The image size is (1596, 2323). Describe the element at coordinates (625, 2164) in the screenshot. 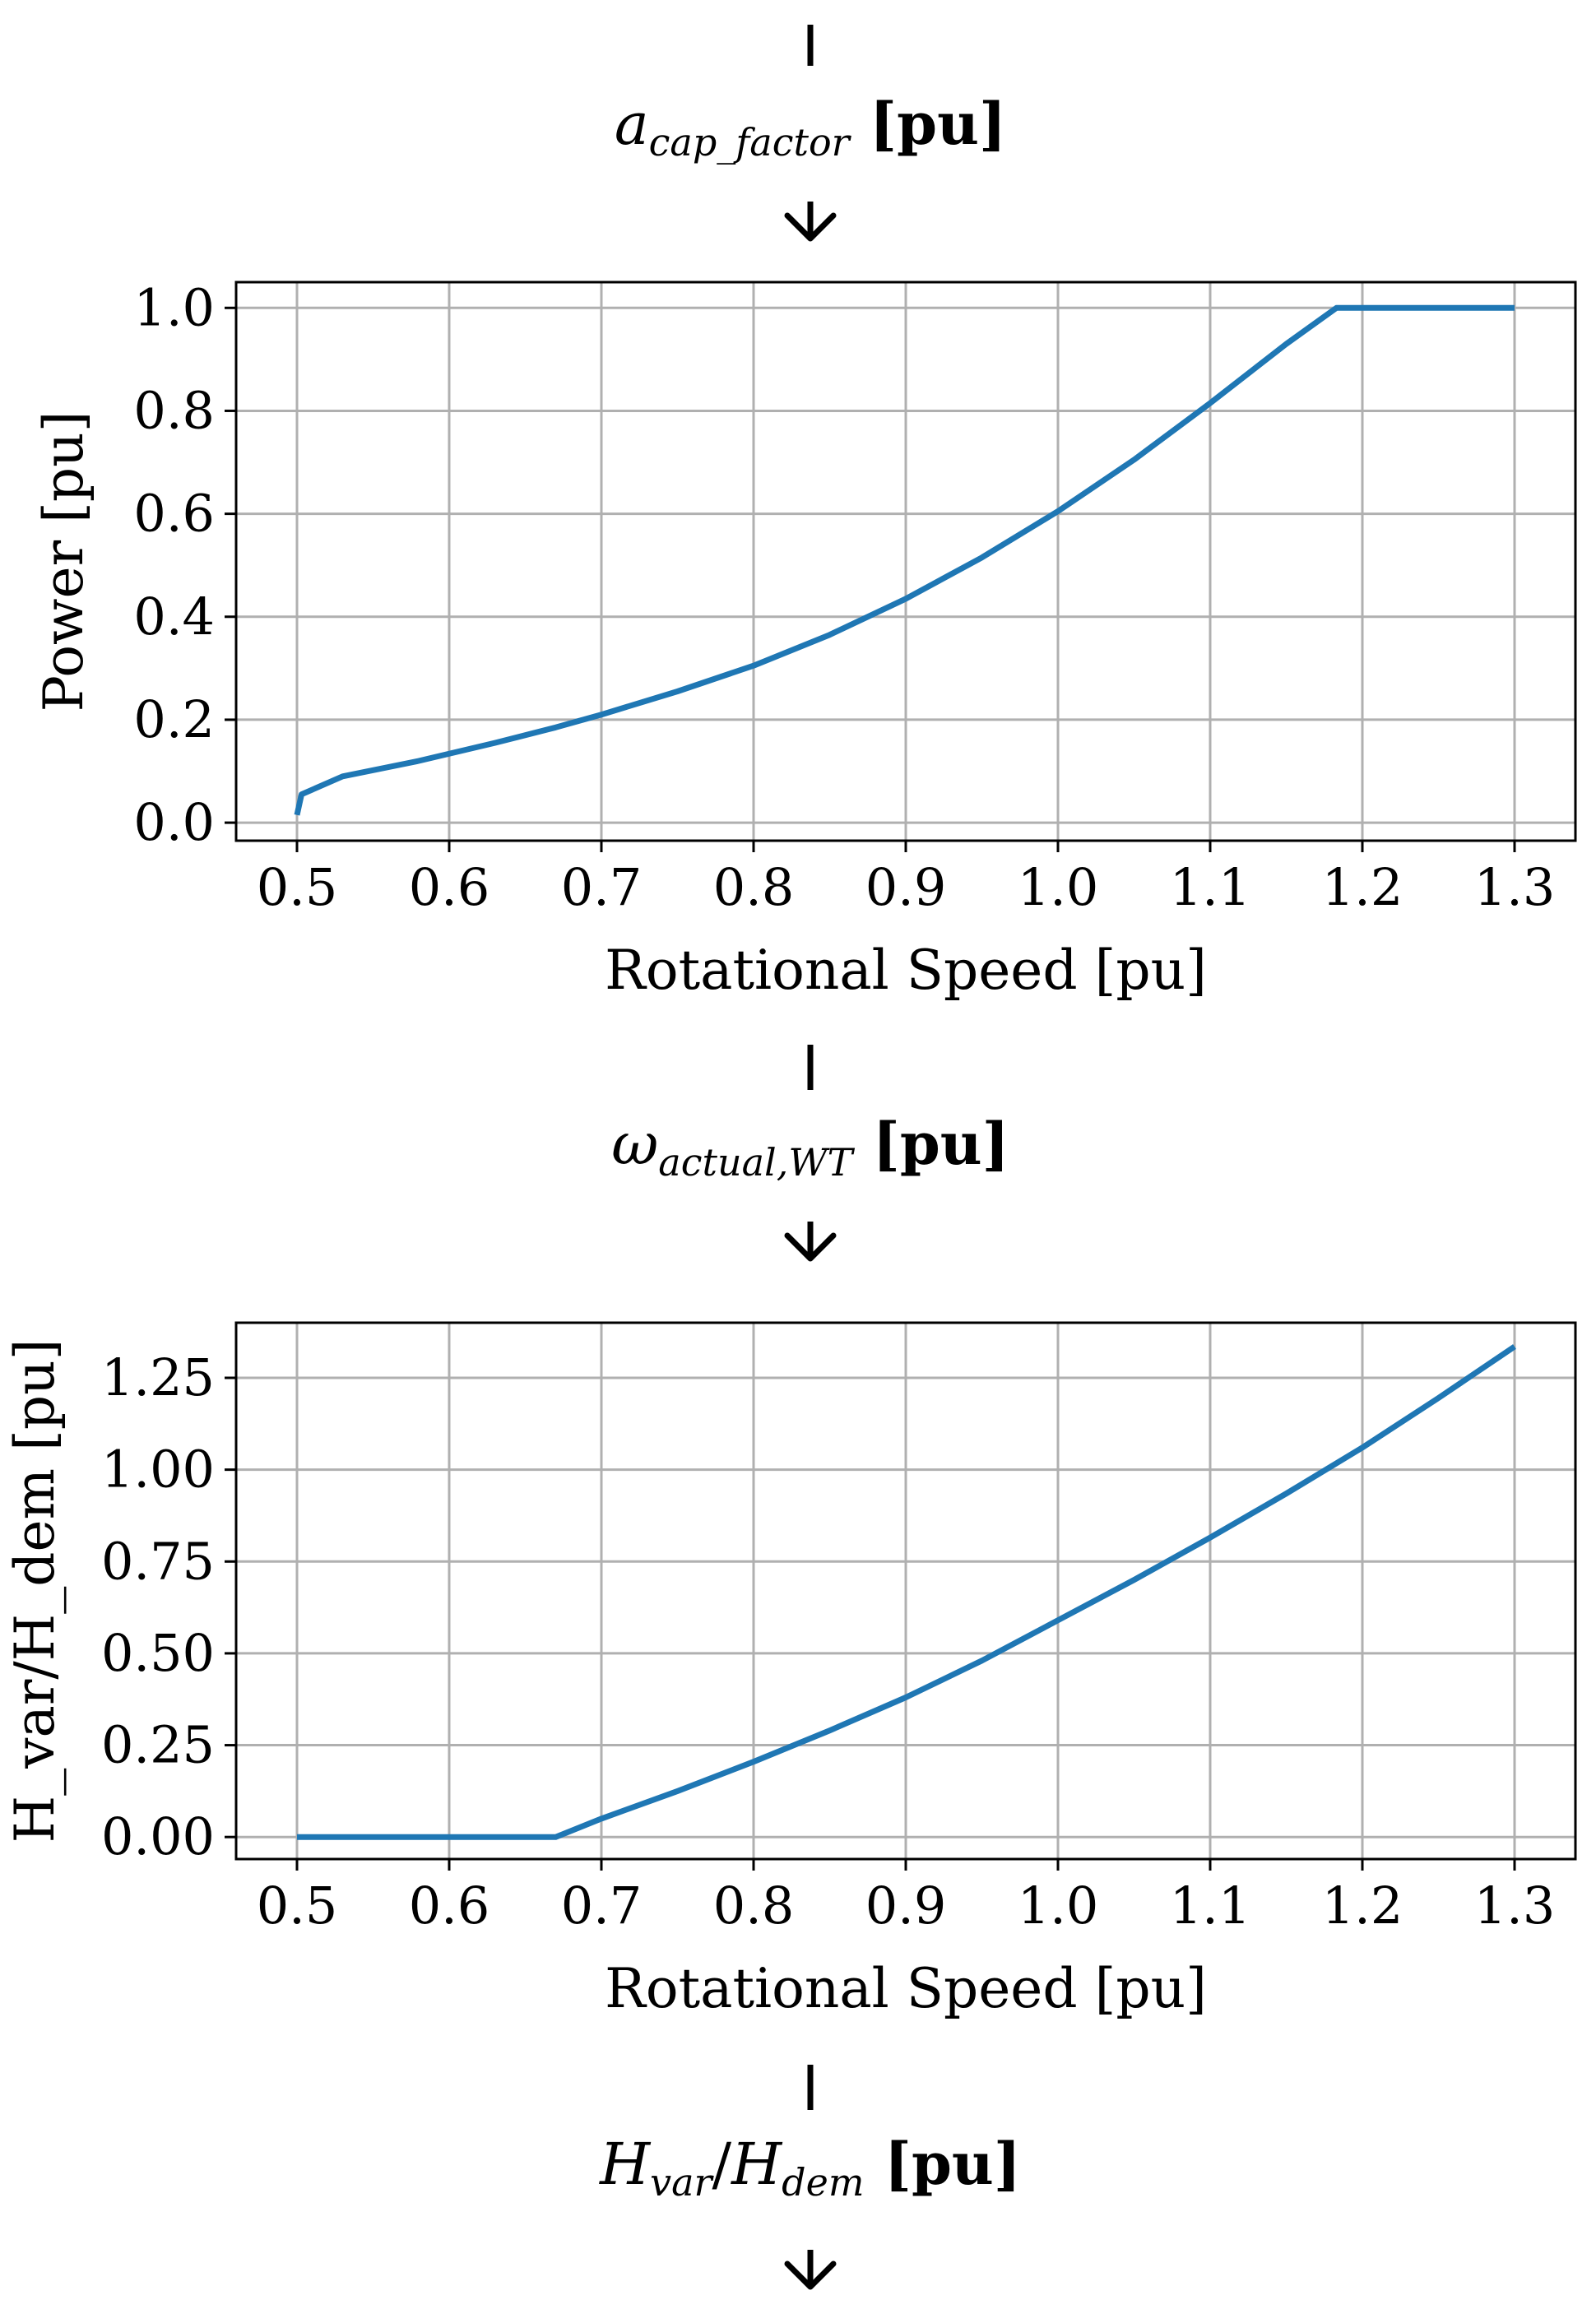

I see `signal-symbol: H` at that location.